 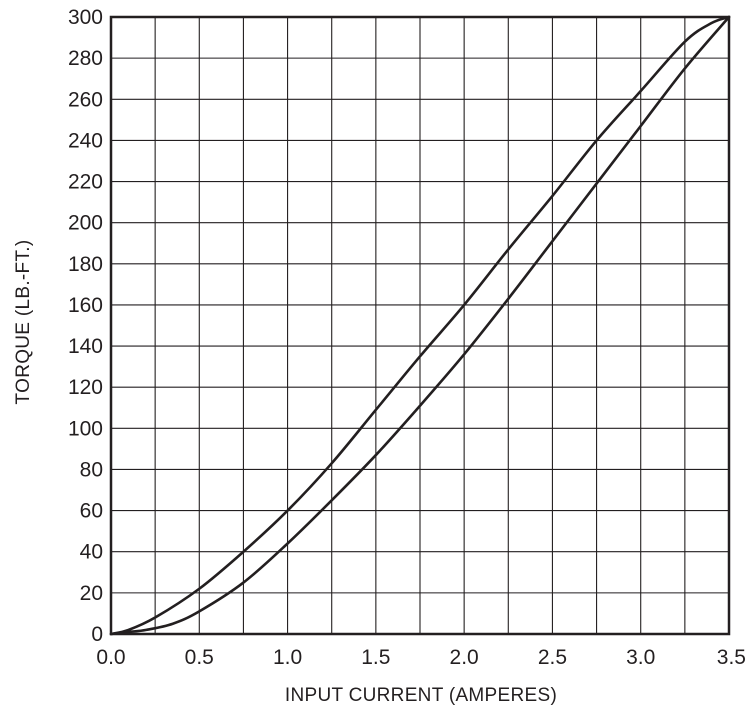 I want to click on y-tick-label: 280, so click(x=85, y=58).